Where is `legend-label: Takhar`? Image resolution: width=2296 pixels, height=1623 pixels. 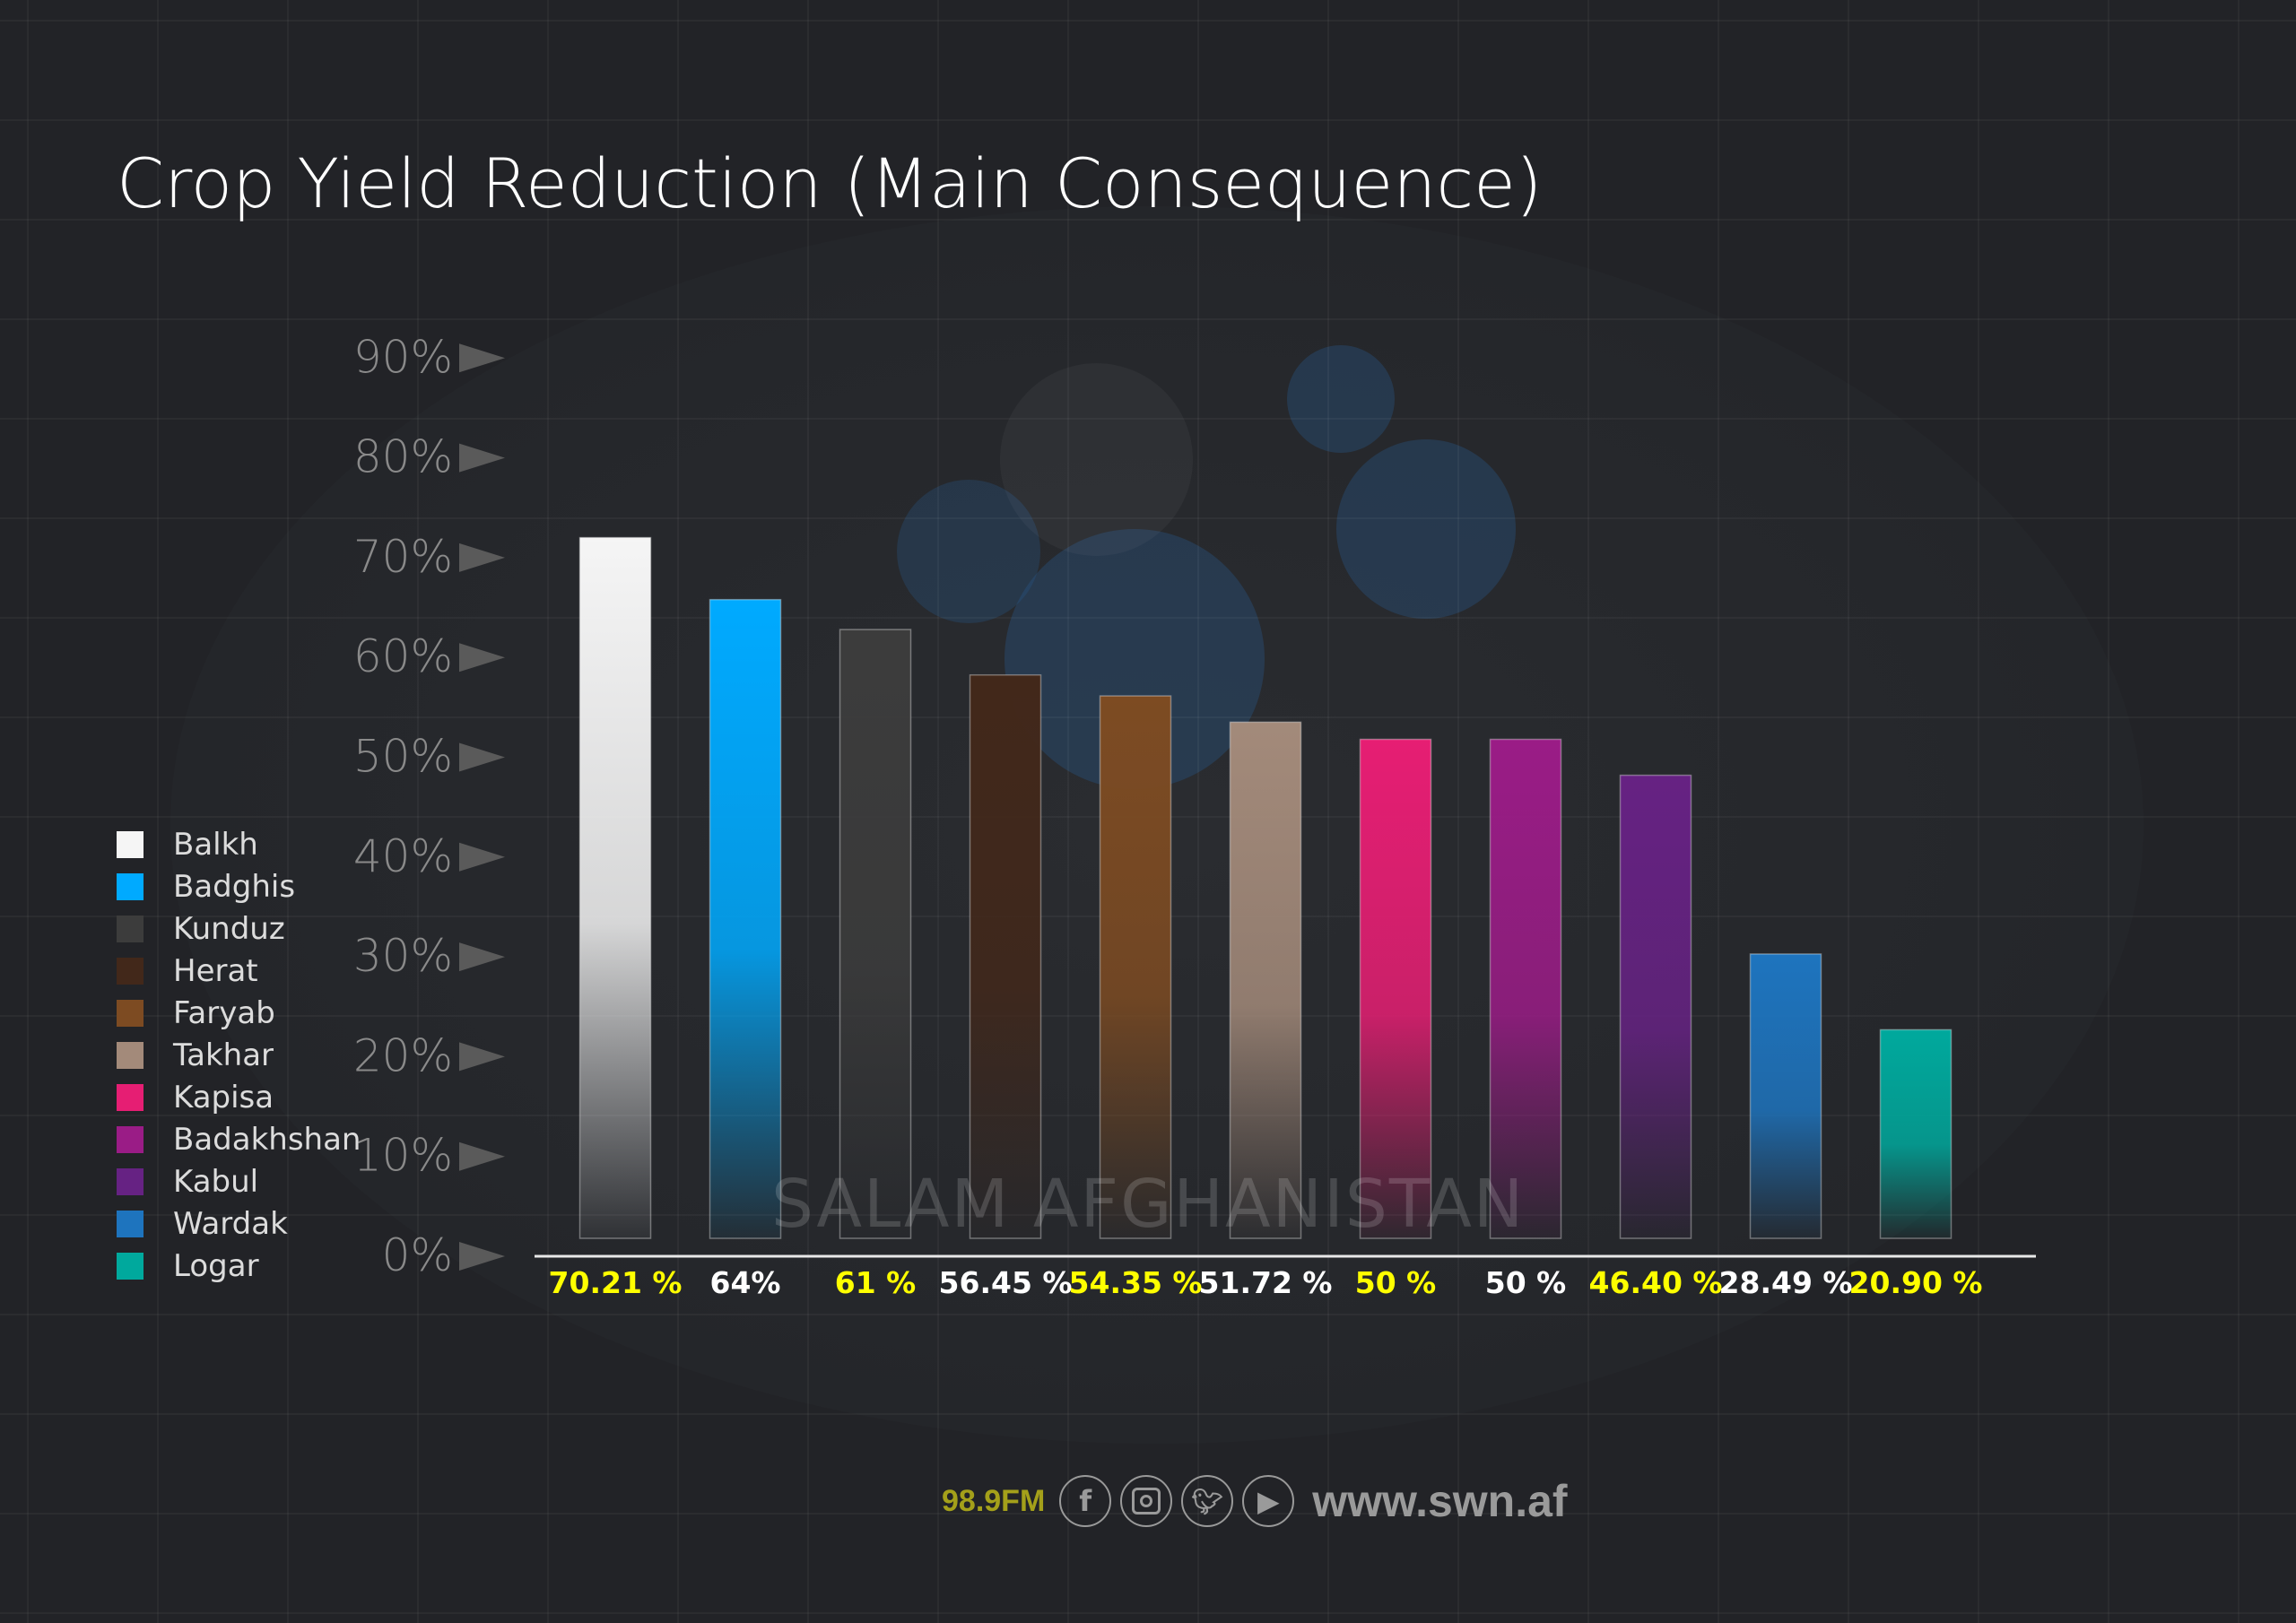 legend-label: Takhar is located at coordinates (223, 1055).